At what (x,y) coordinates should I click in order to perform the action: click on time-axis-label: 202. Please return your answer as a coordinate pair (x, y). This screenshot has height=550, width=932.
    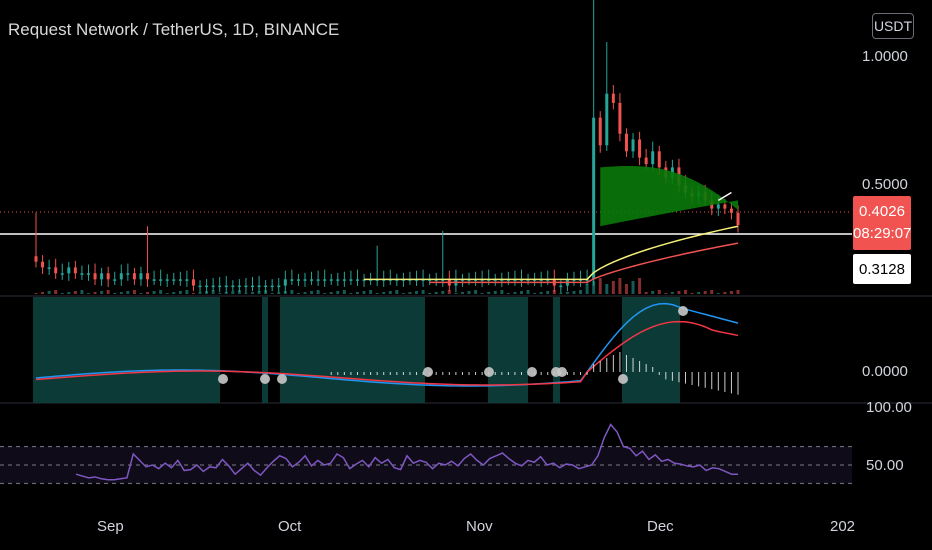
    Looking at the image, I should click on (843, 526).